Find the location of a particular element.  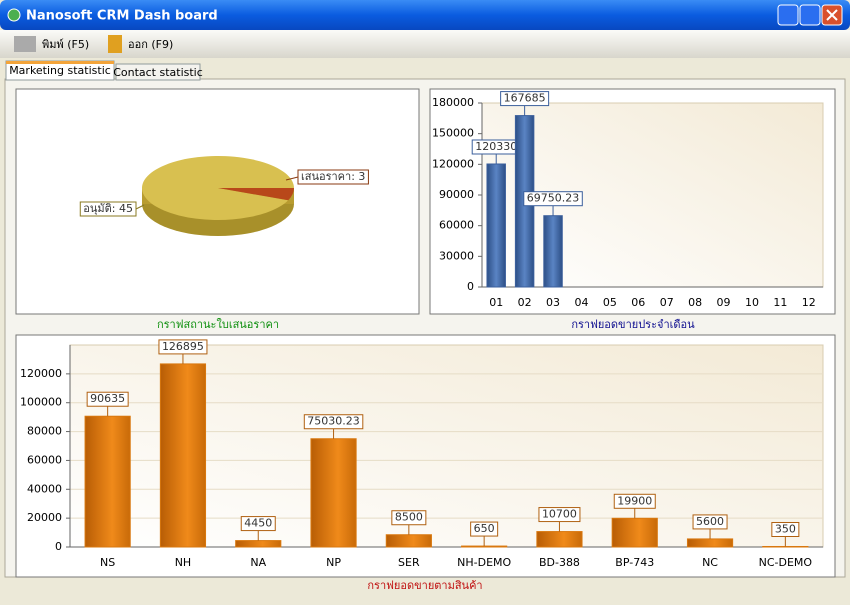

y-tick-label: 150000 is located at coordinates (453, 133).